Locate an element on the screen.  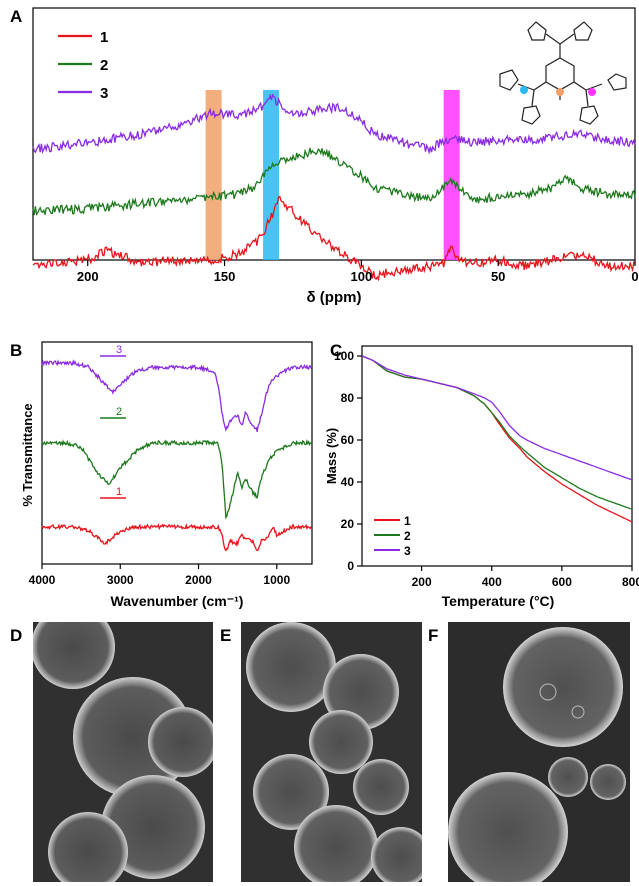
highlight-band-orange is located at coordinates (213, 175).